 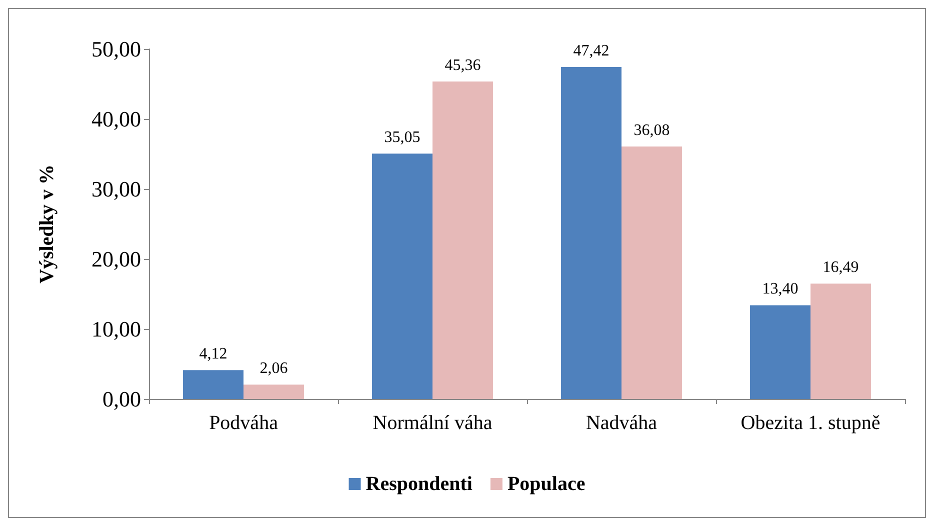 What do you see at coordinates (780, 289) in the screenshot?
I see `data-label: 13,40` at bounding box center [780, 289].